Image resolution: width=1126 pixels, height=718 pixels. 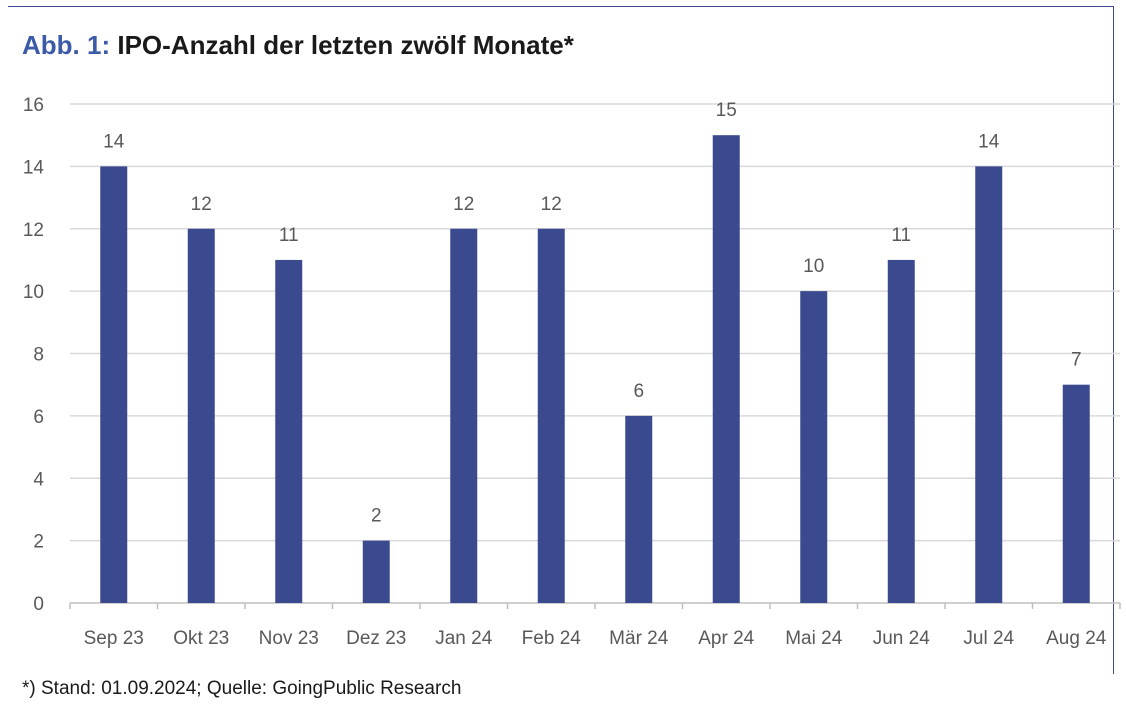 I want to click on x-tick-label: Aug 24, so click(x=1076, y=638).